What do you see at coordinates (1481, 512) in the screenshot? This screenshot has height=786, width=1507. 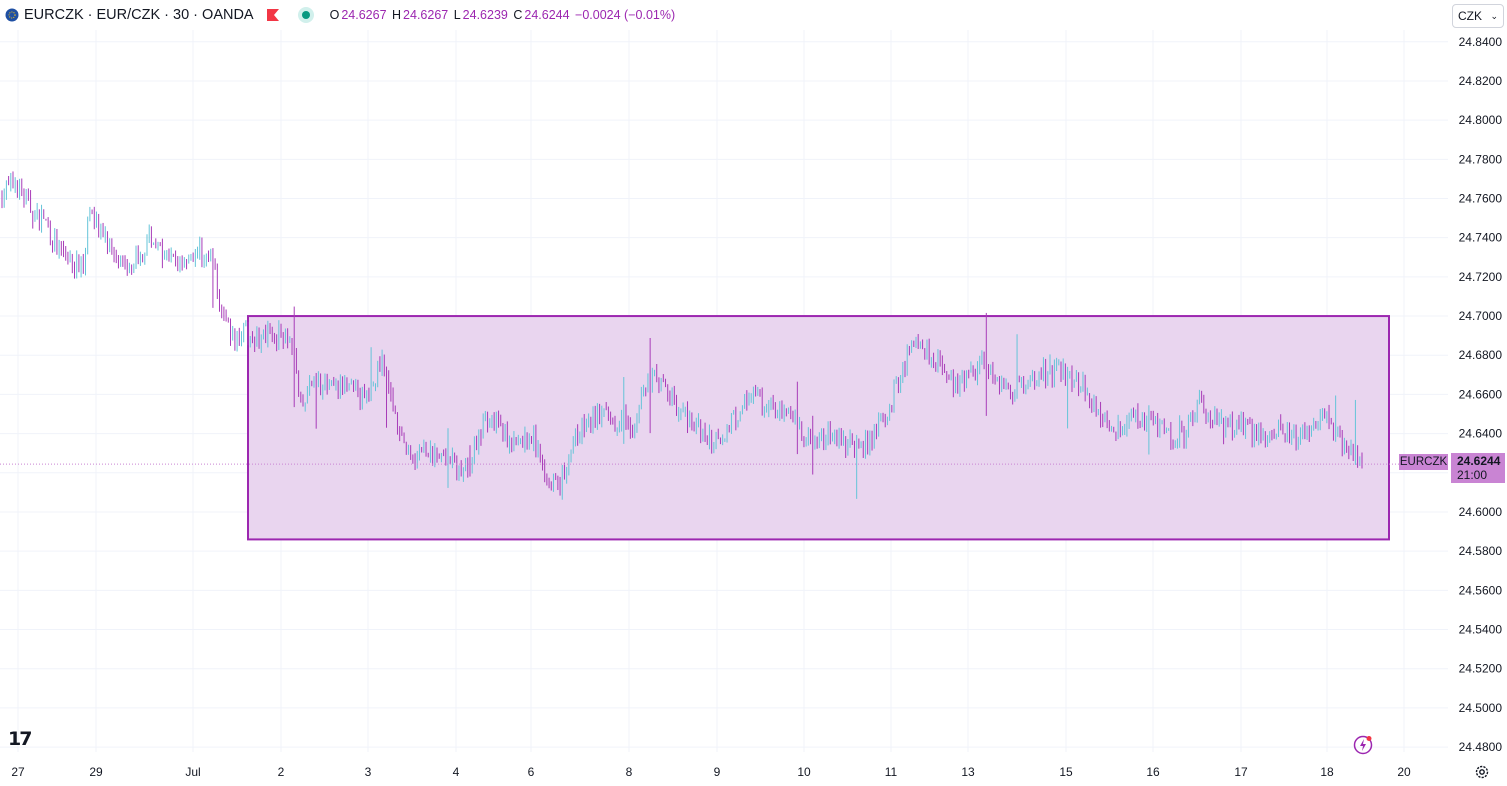 I see `y-tick-label: 24.6000` at bounding box center [1481, 512].